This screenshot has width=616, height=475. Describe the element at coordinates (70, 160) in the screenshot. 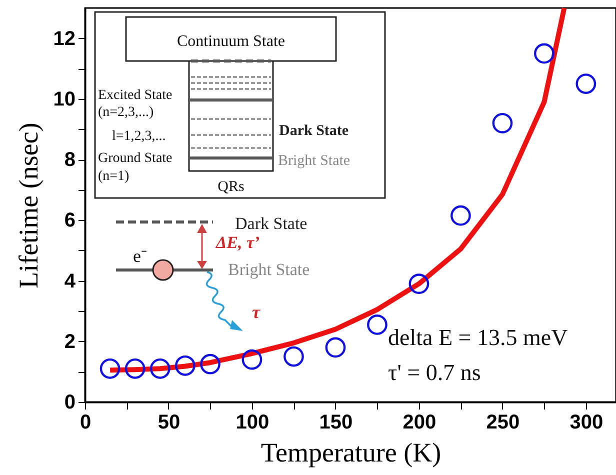

I see `y-tick-label: 8` at that location.